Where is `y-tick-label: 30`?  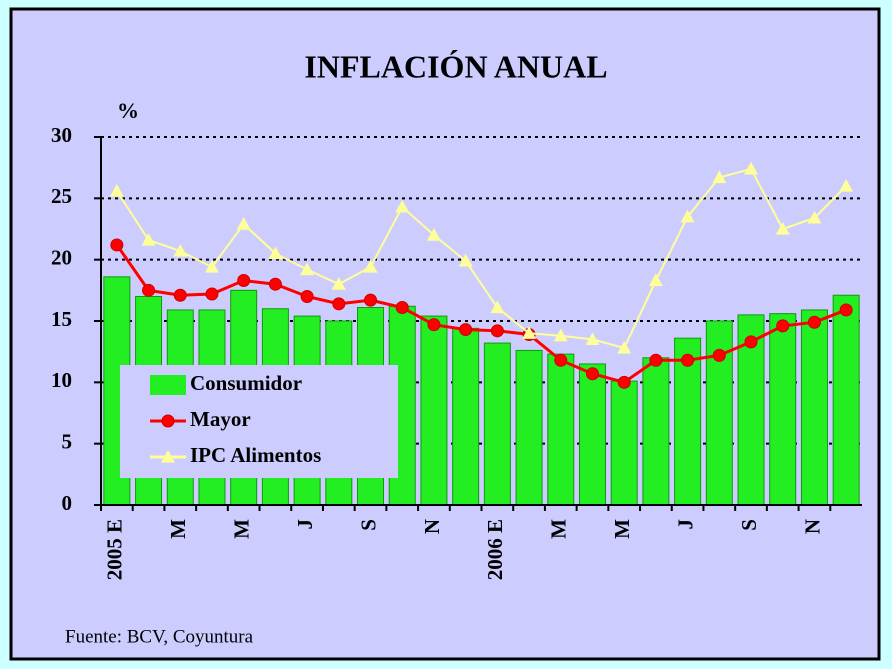 y-tick-label: 30 is located at coordinates (61, 135).